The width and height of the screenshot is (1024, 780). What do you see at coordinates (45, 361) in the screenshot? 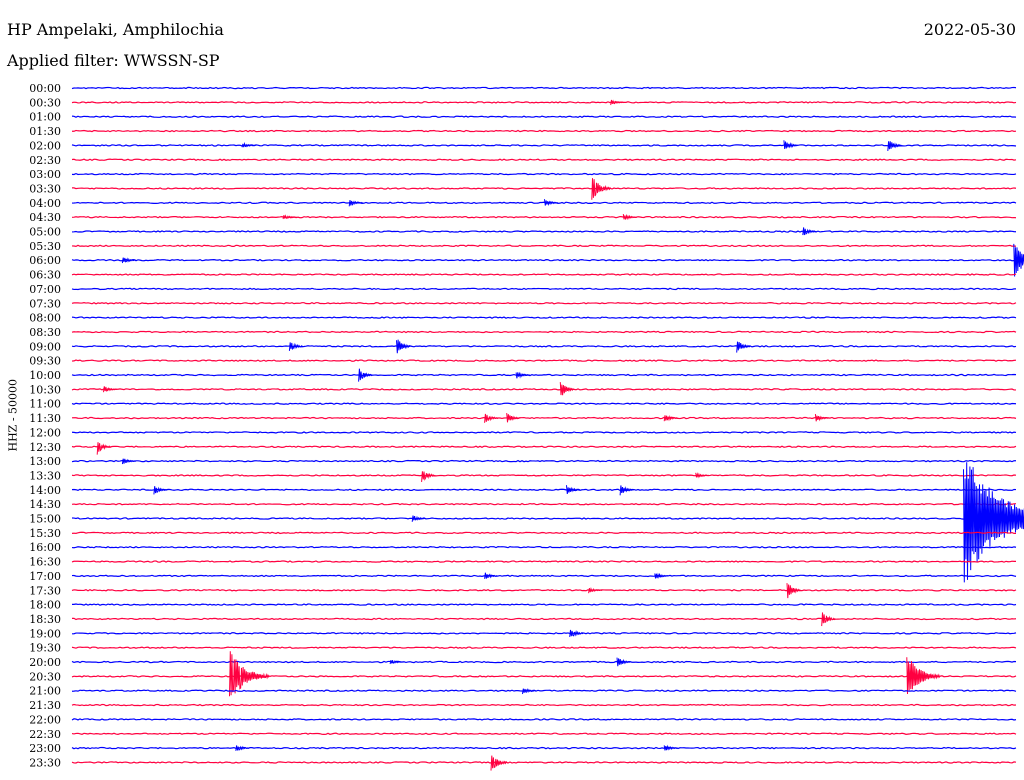
I see `row-label-0930: 09:30` at bounding box center [45, 361].